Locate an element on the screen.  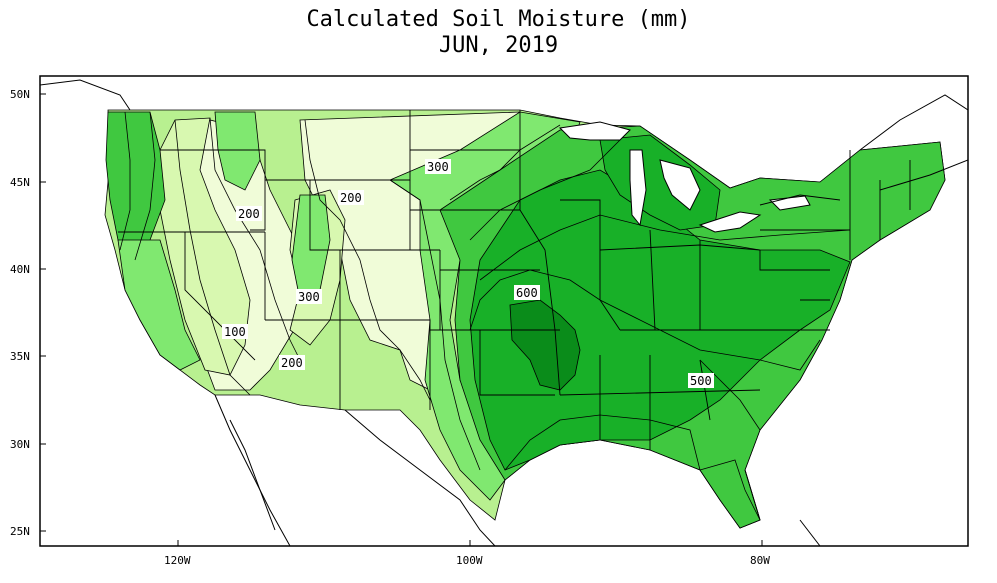
lon-tick-labels: 120W 100W 80W is located at coordinates (467, 560).